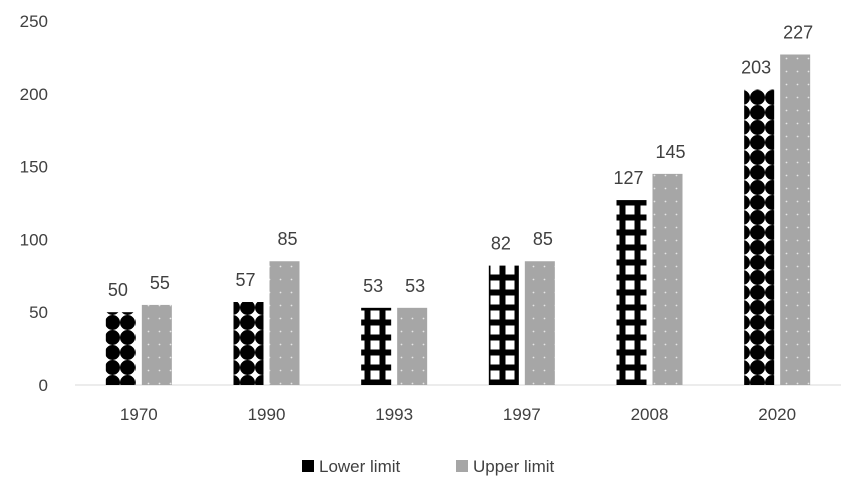 This screenshot has height=485, width=841. Describe the element at coordinates (284, 323) in the screenshot. I see `bar-upper-limit-1990` at that location.